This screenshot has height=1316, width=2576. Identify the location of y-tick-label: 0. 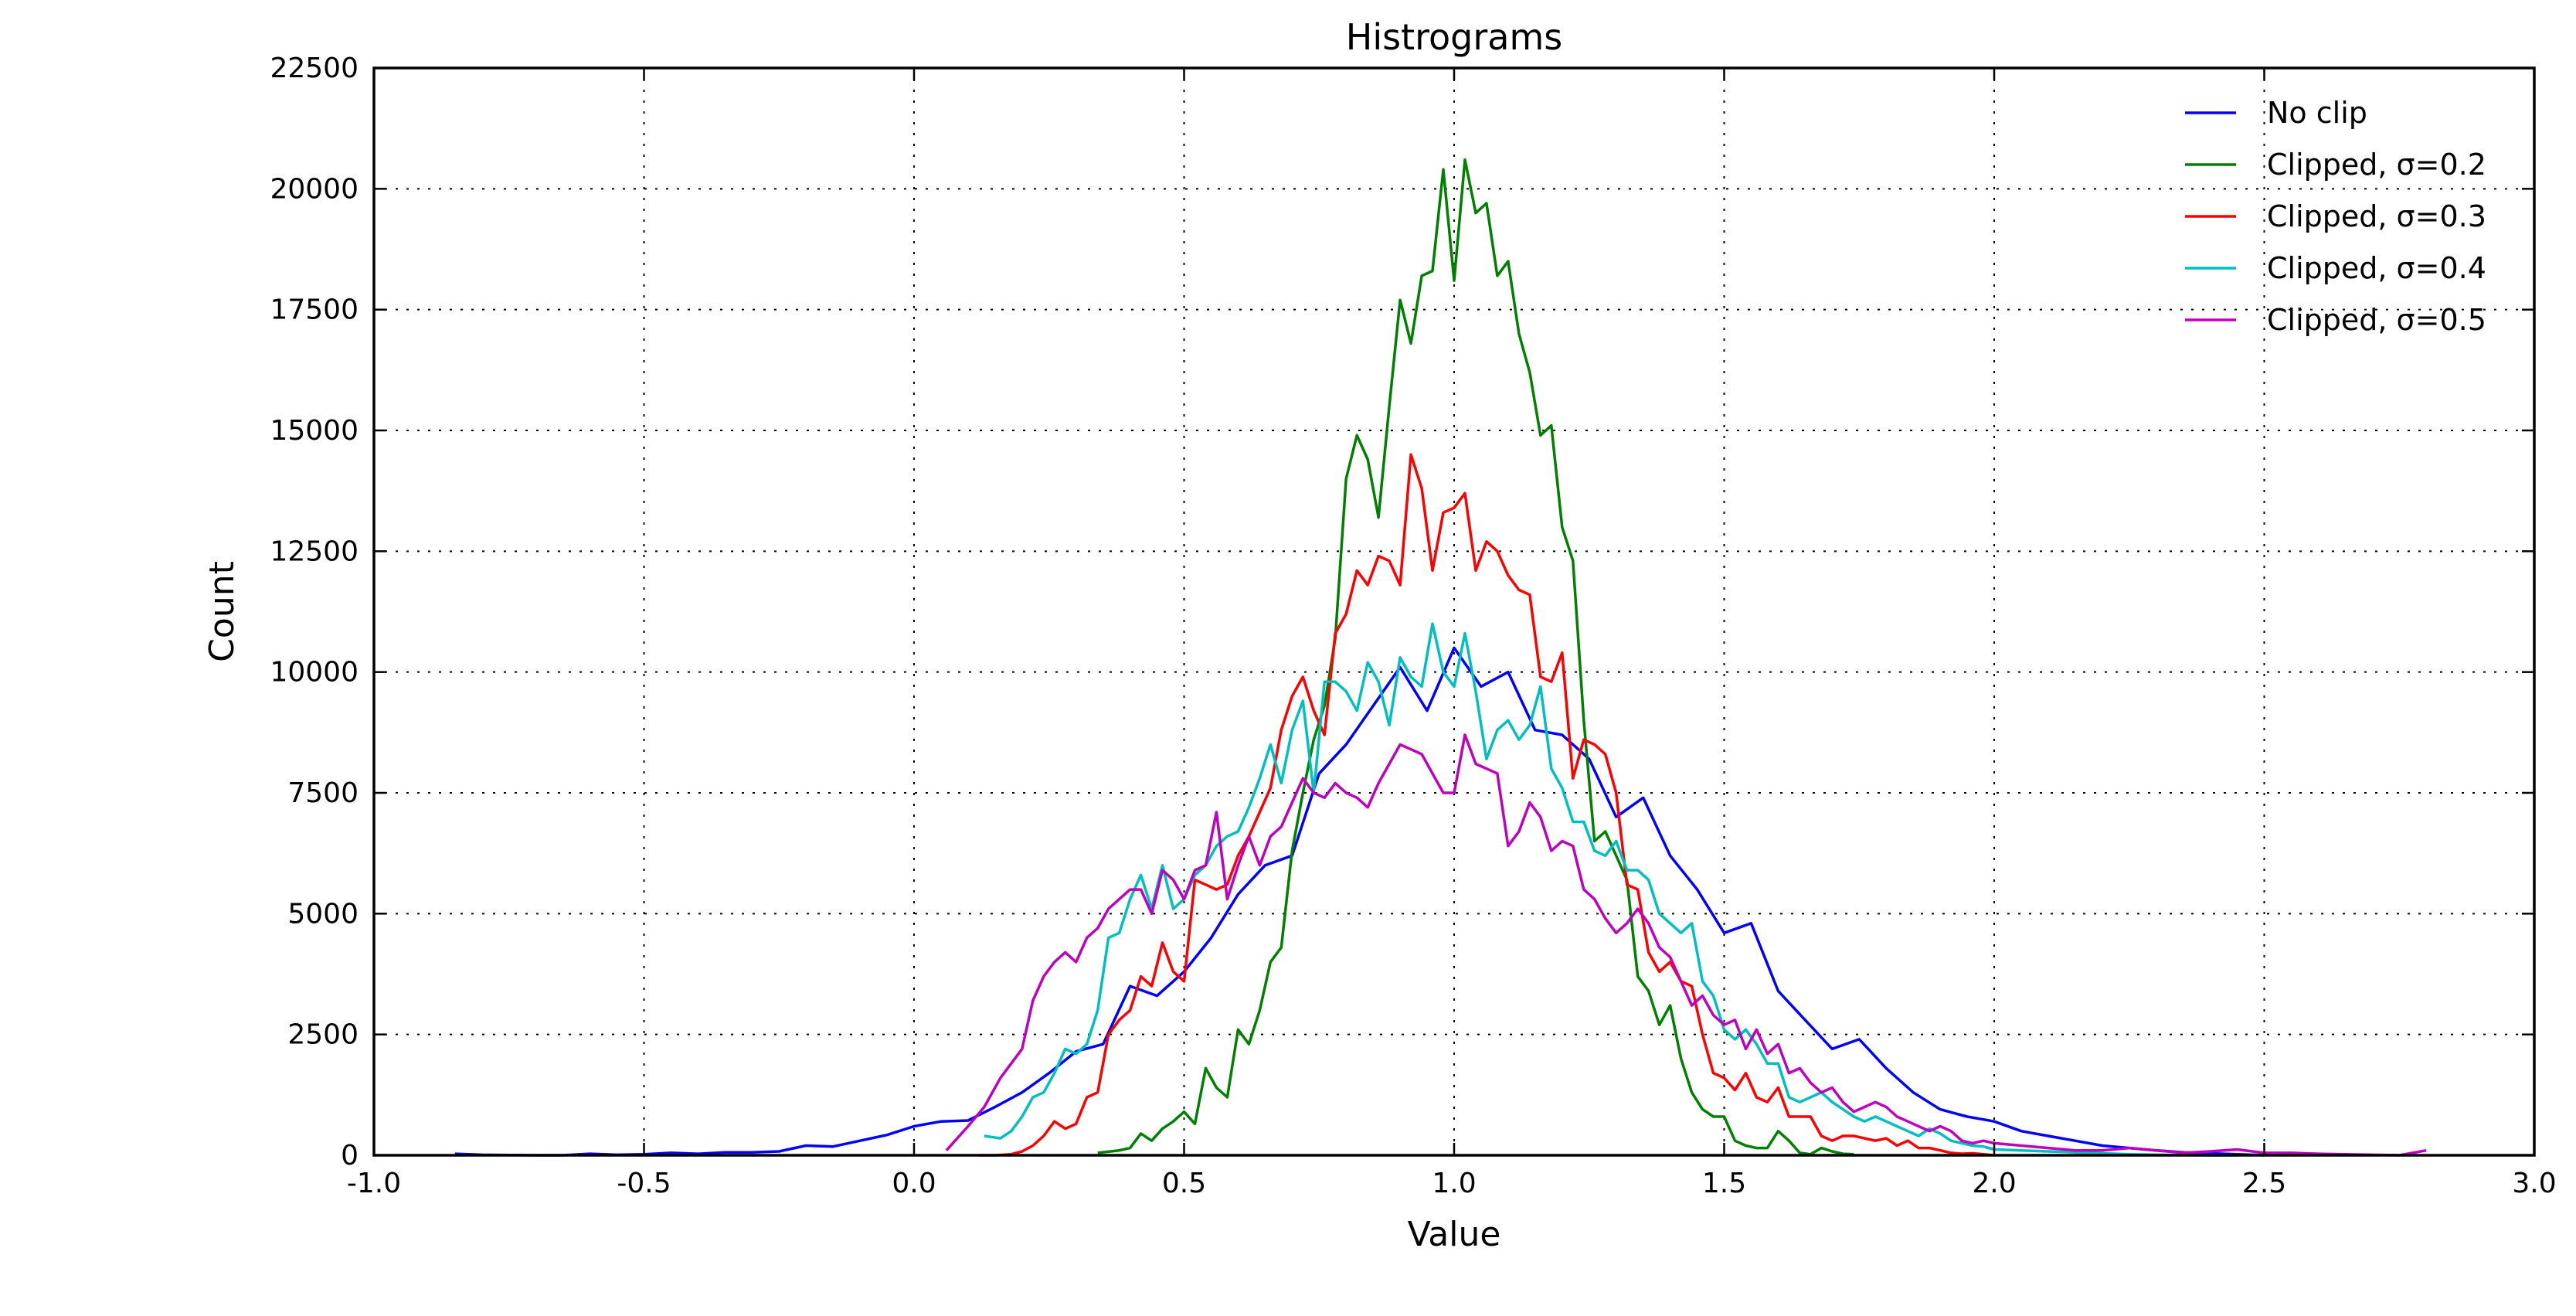
(350, 1155).